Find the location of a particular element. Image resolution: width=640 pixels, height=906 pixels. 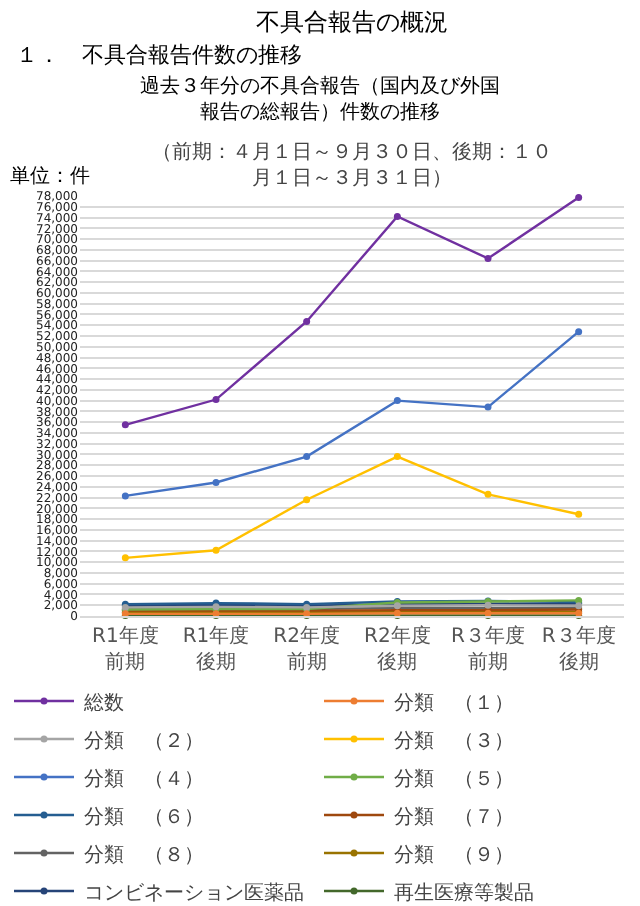

legend-label: 分類 （６） is located at coordinates (144, 816).